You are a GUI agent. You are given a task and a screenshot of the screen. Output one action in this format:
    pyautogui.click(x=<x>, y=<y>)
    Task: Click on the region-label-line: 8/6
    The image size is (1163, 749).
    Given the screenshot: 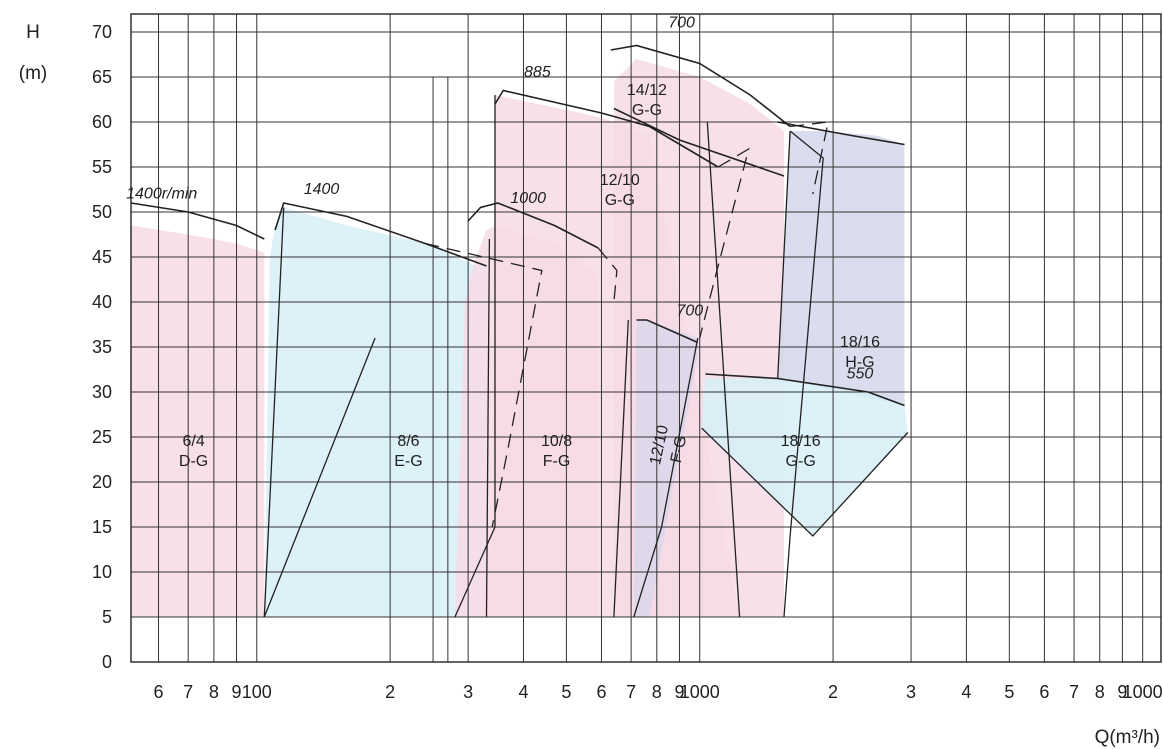 What is the action you would take?
    pyautogui.click(x=408, y=441)
    